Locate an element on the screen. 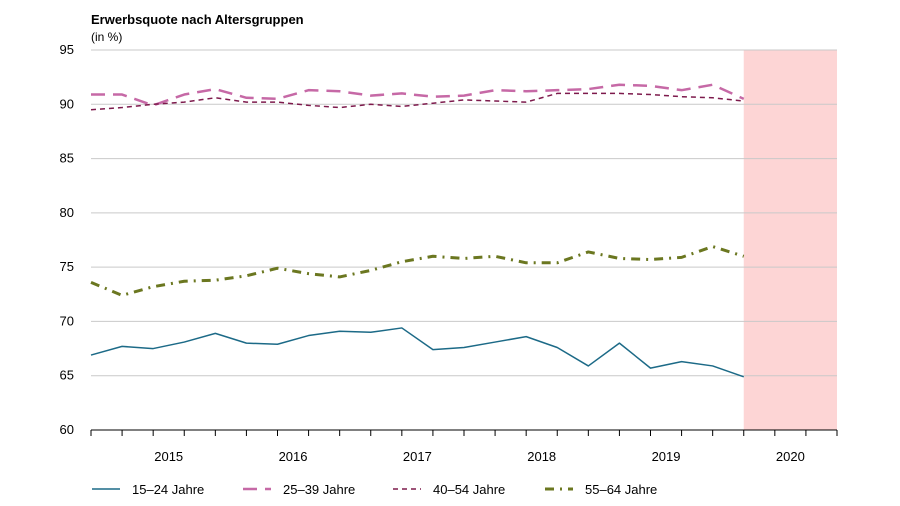 This screenshot has width=900, height=506. x-year-label-2015: 2015 is located at coordinates (168, 456).